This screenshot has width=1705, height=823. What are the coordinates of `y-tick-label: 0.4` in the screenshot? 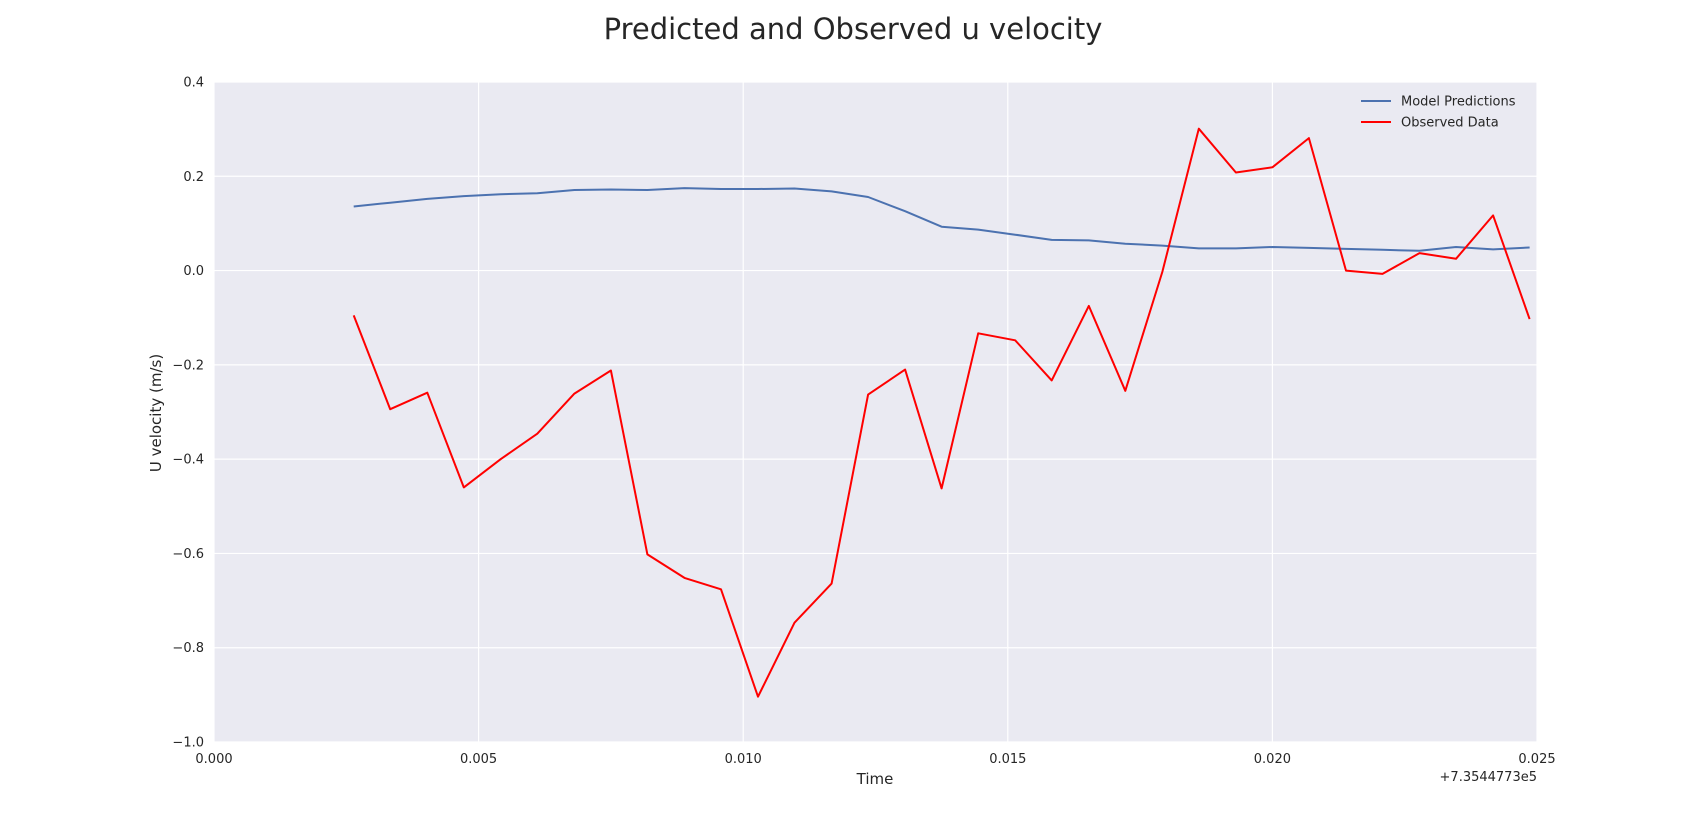 It's located at (193, 83).